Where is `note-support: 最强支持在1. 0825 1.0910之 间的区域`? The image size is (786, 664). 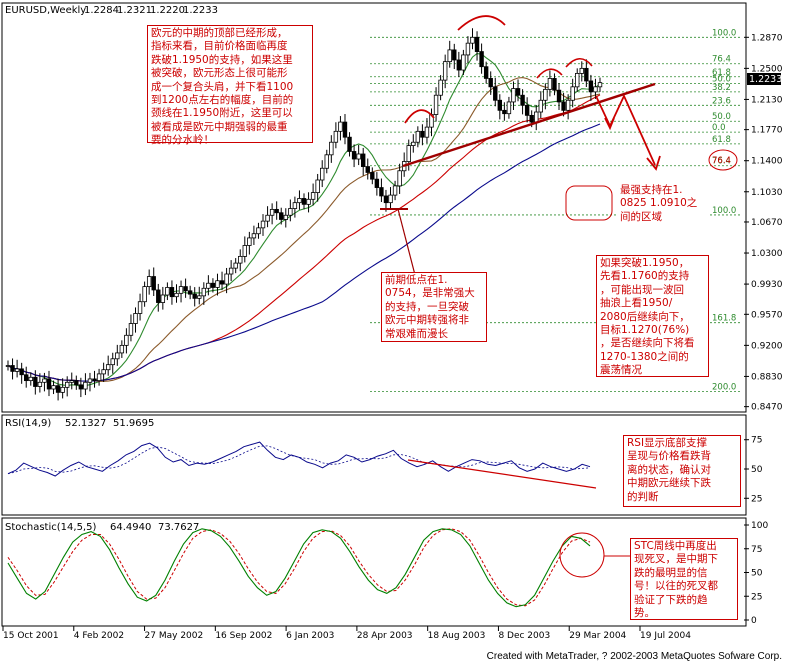 note-support: 最强支持在1. 0825 1.0910之 间的区域 is located at coordinates (662, 205).